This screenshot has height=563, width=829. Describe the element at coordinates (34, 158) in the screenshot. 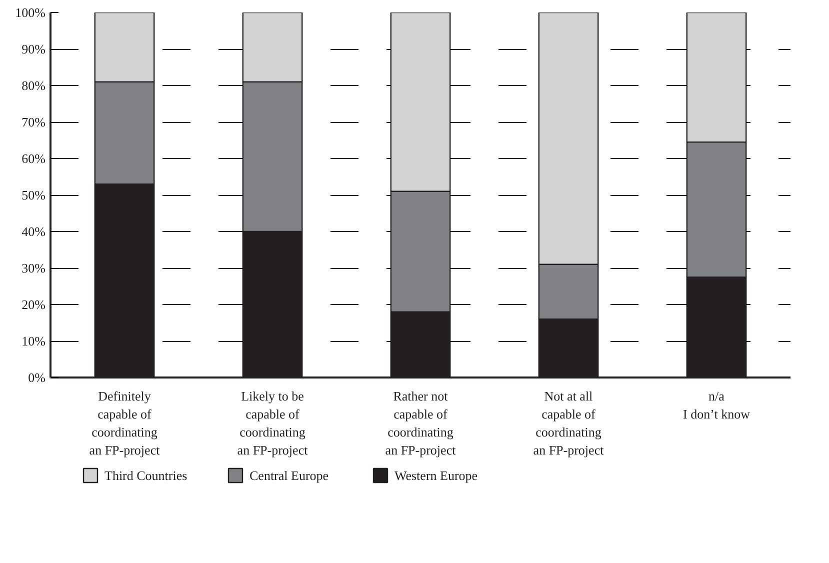

I see `y-tick-label: 60%` at that location.